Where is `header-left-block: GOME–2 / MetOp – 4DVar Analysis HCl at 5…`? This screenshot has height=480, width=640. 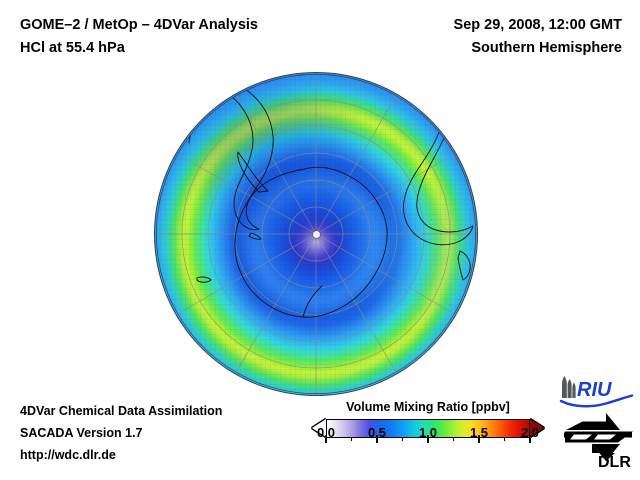 header-left-block: GOME–2 / MetOp – 4DVar Analysis HCl at 5… is located at coordinates (139, 37).